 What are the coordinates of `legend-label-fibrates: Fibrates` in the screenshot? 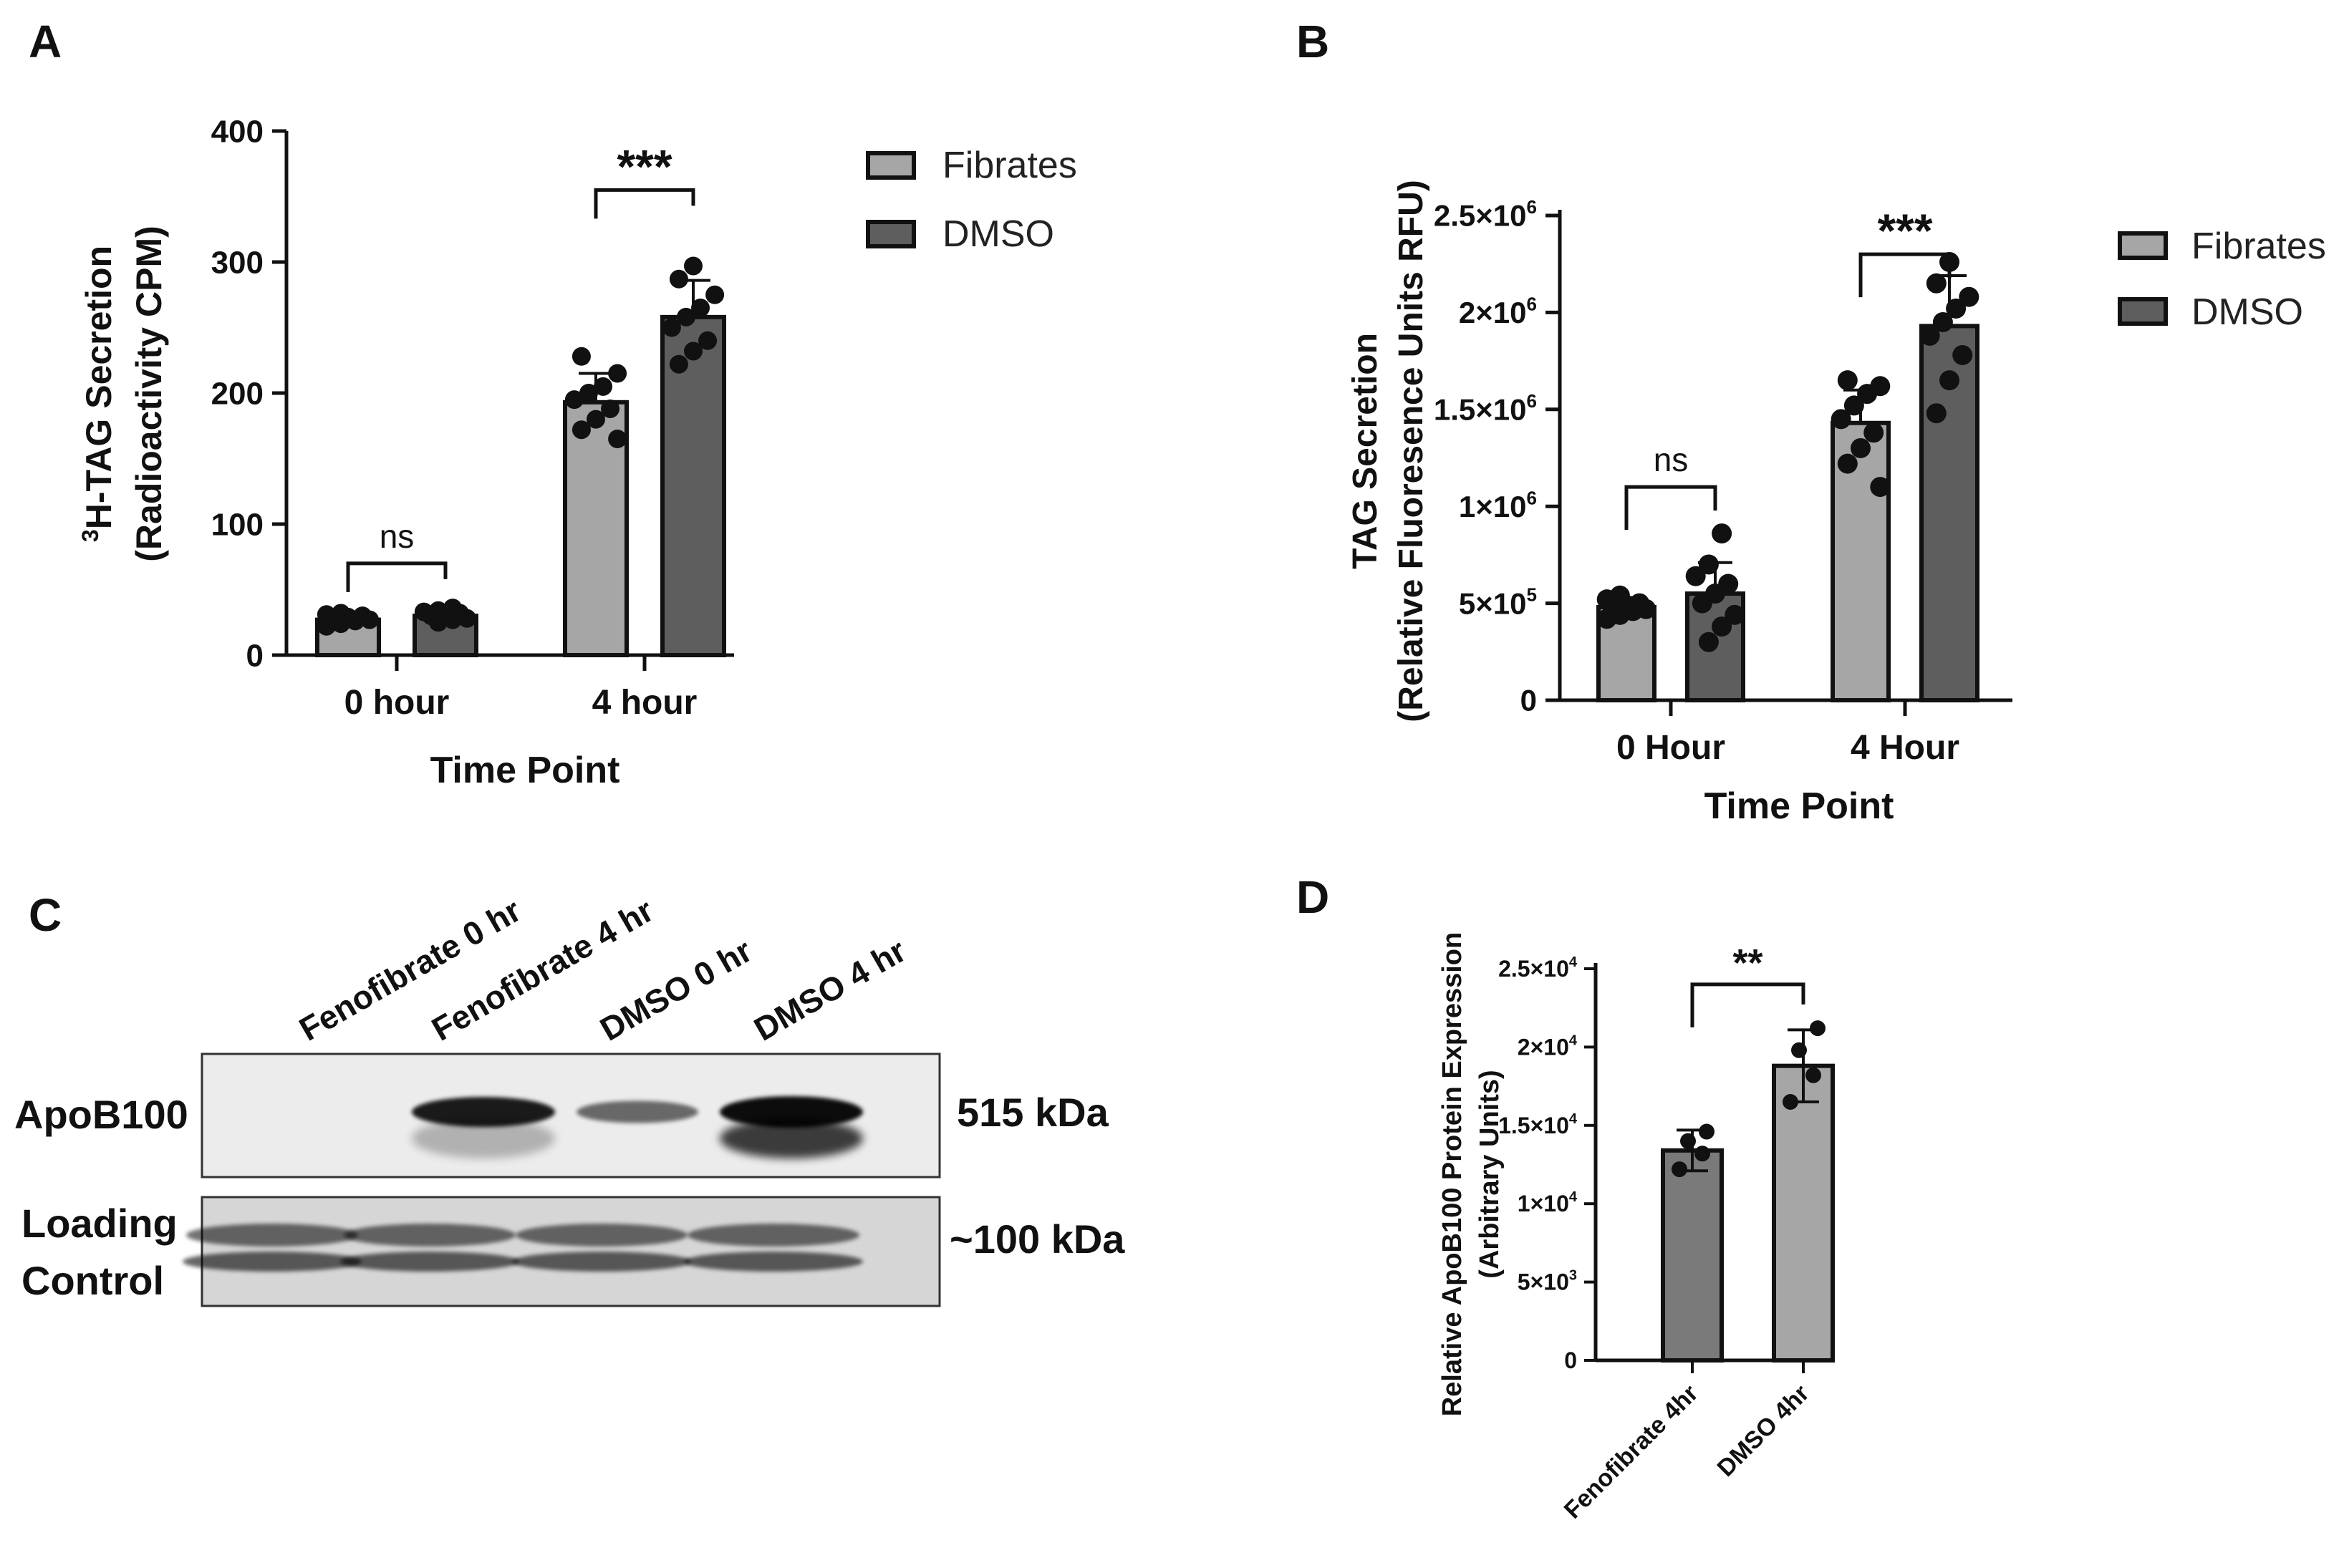 It's located at (1010, 165).